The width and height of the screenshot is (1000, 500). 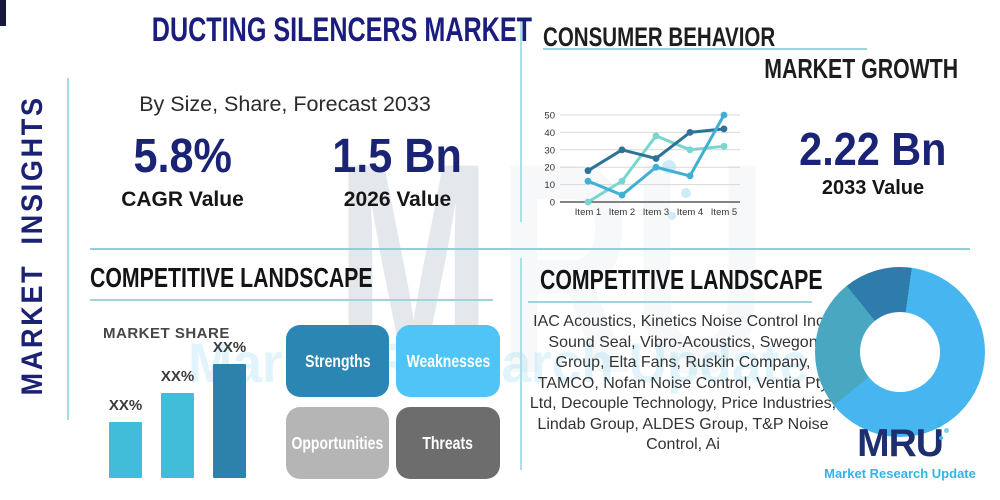 What do you see at coordinates (873, 187) in the screenshot?
I see `stat-2033-label: 2033 Value` at bounding box center [873, 187].